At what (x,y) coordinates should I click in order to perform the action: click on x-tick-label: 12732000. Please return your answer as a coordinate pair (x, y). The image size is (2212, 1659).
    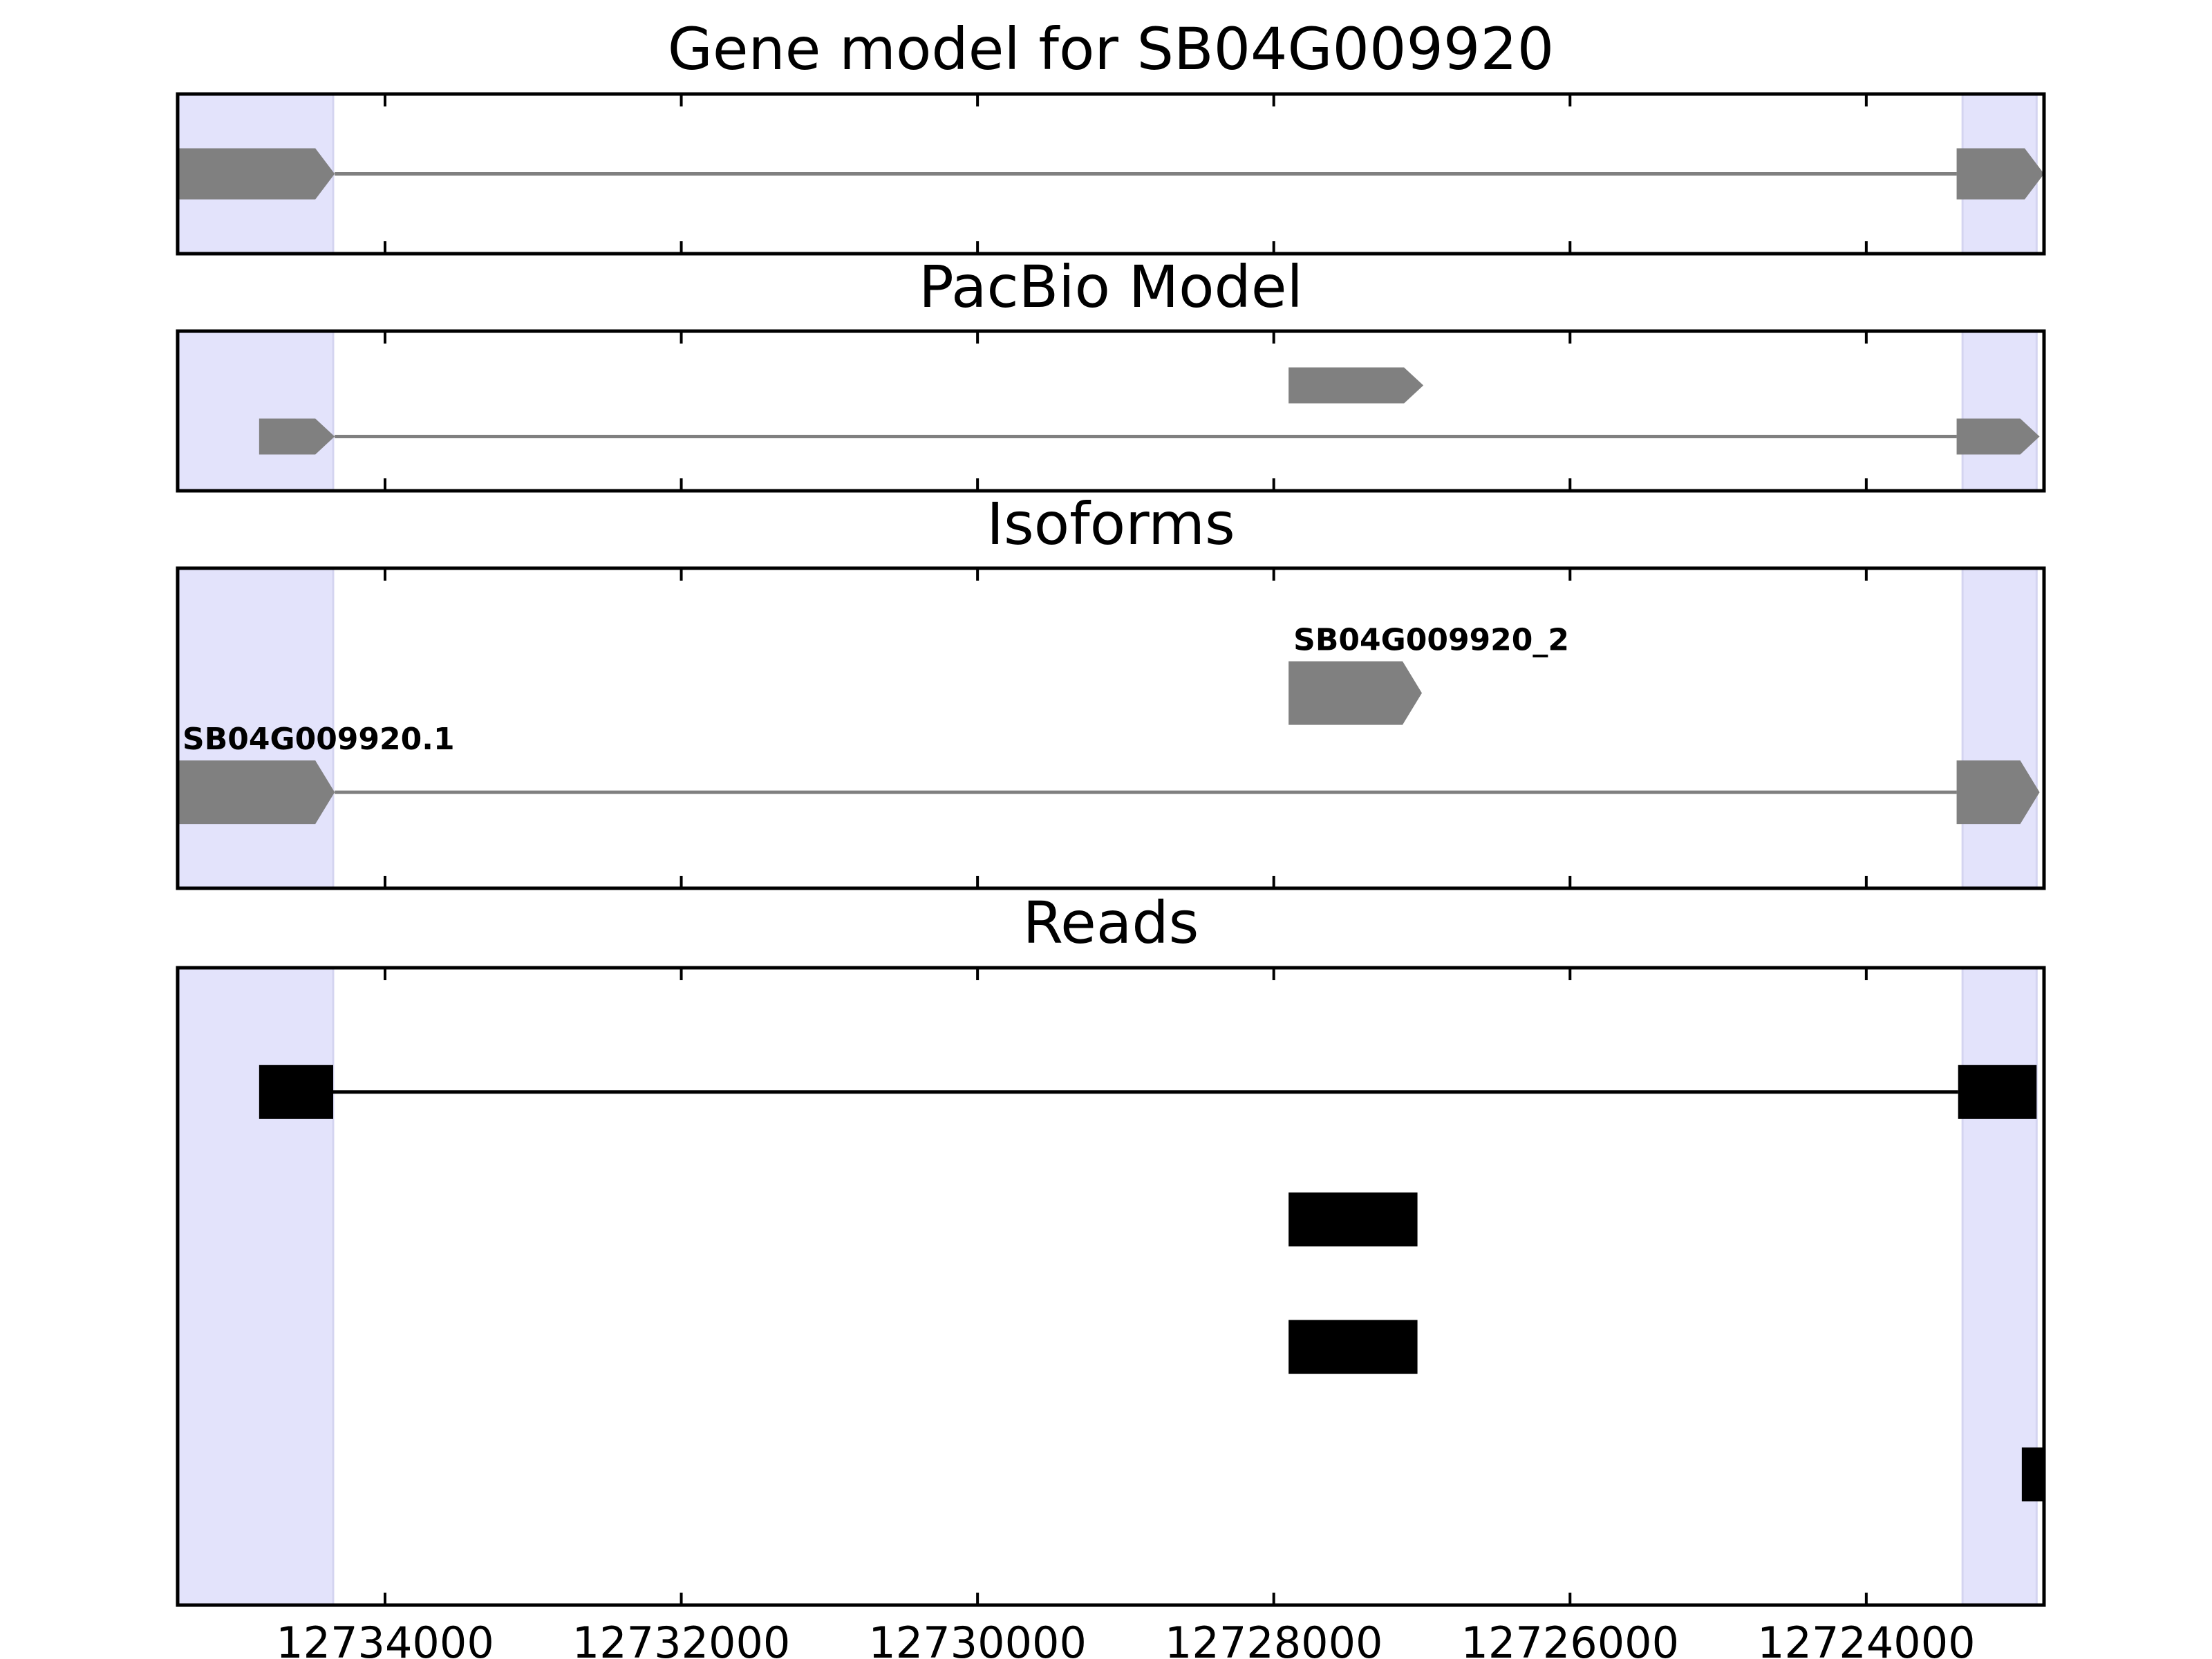
    Looking at the image, I should click on (681, 1638).